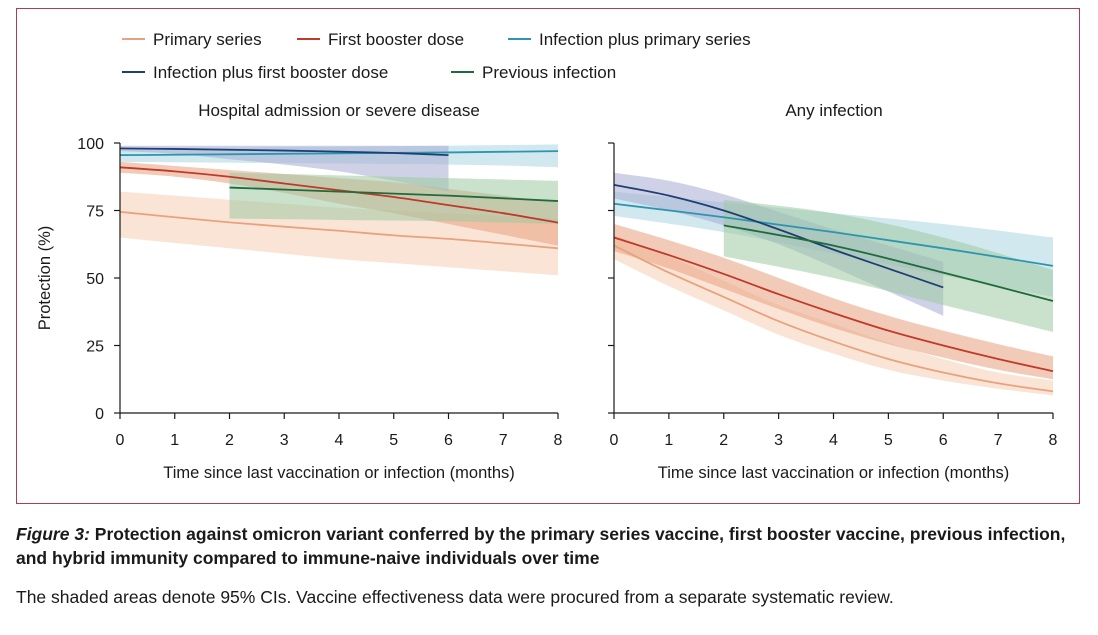 Image resolution: width=1098 pixels, height=635 pixels. Describe the element at coordinates (99, 414) in the screenshot. I see `y-tick-label: 0` at that location.